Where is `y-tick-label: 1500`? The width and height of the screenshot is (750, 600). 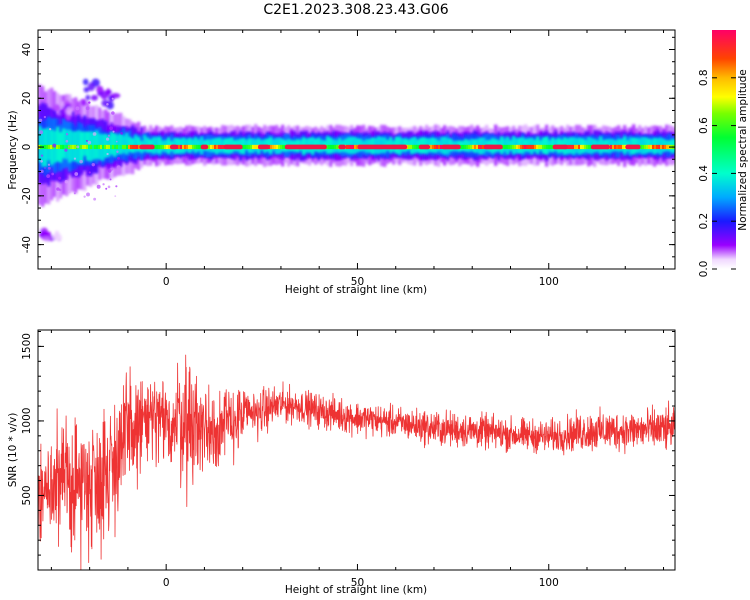
y-tick-label: 1500 is located at coordinates (27, 346).